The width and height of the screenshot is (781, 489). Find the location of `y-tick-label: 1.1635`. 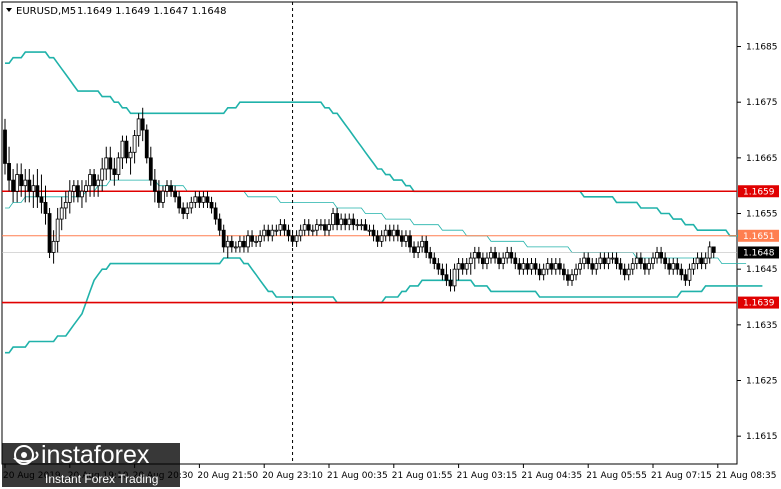

y-tick-label: 1.1635 is located at coordinates (762, 326).